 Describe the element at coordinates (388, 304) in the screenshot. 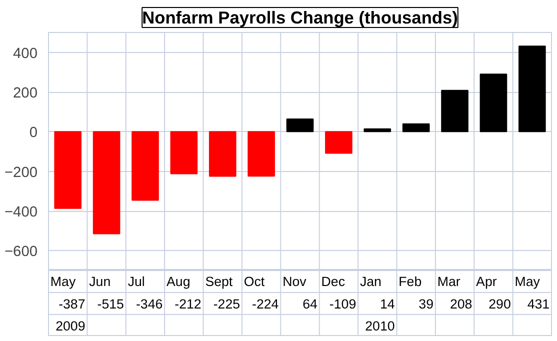

I see `data-label: 14` at that location.